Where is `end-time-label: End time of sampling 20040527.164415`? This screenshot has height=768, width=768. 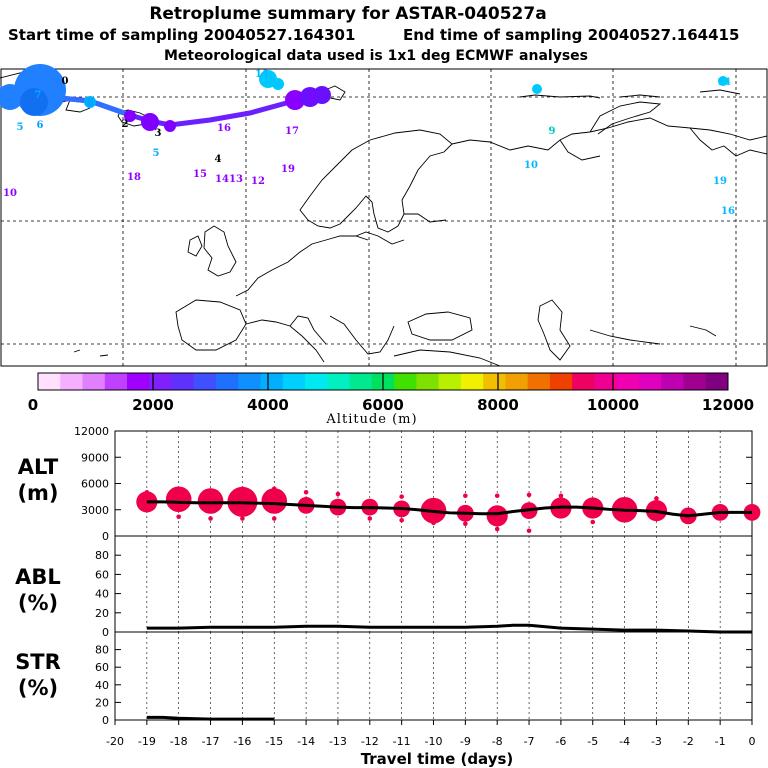
end-time-label: End time of sampling 20040527.164415 is located at coordinates (571, 35).